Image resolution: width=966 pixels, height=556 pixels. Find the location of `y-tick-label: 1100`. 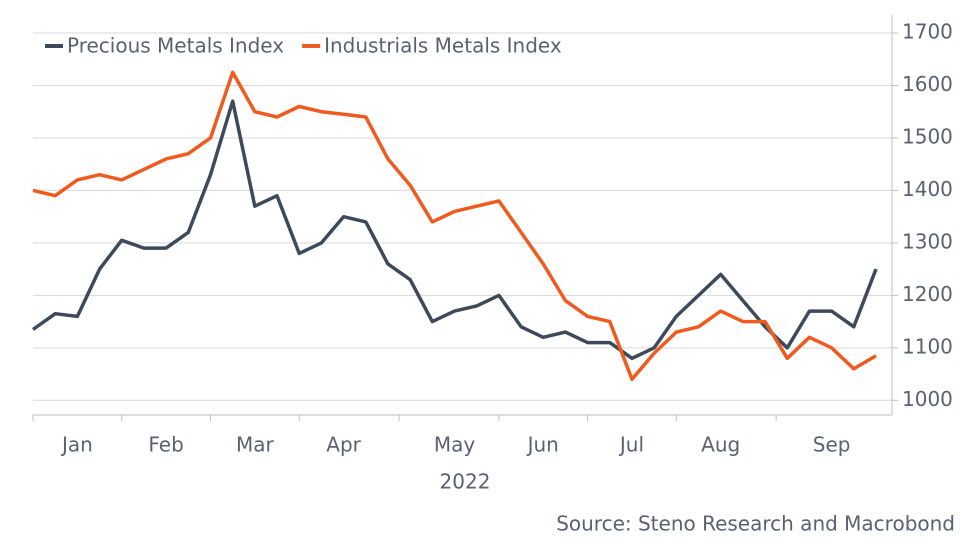

y-tick-label: 1100 is located at coordinates (927, 346).